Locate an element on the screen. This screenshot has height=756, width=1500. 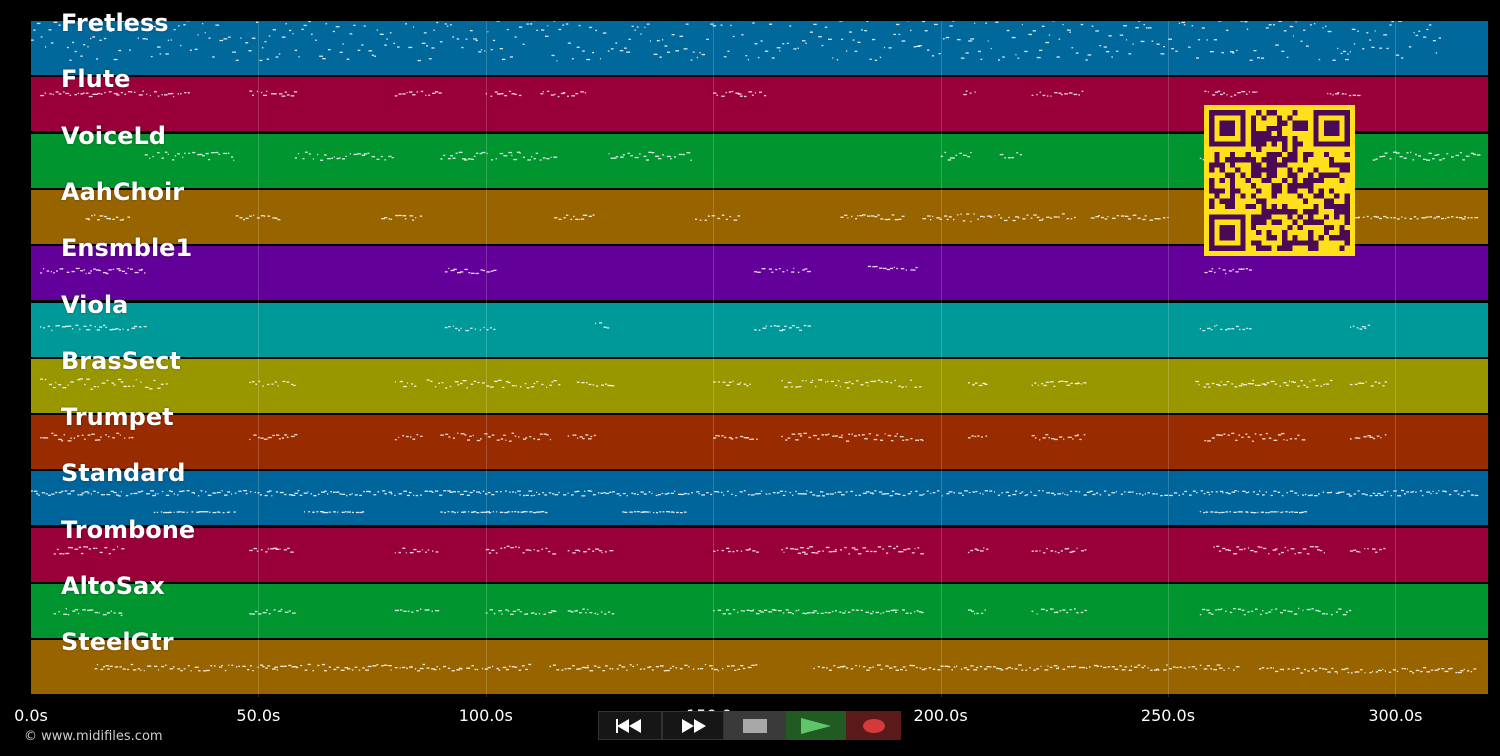
time-tick-label: 300.0s is located at coordinates (1395, 715).